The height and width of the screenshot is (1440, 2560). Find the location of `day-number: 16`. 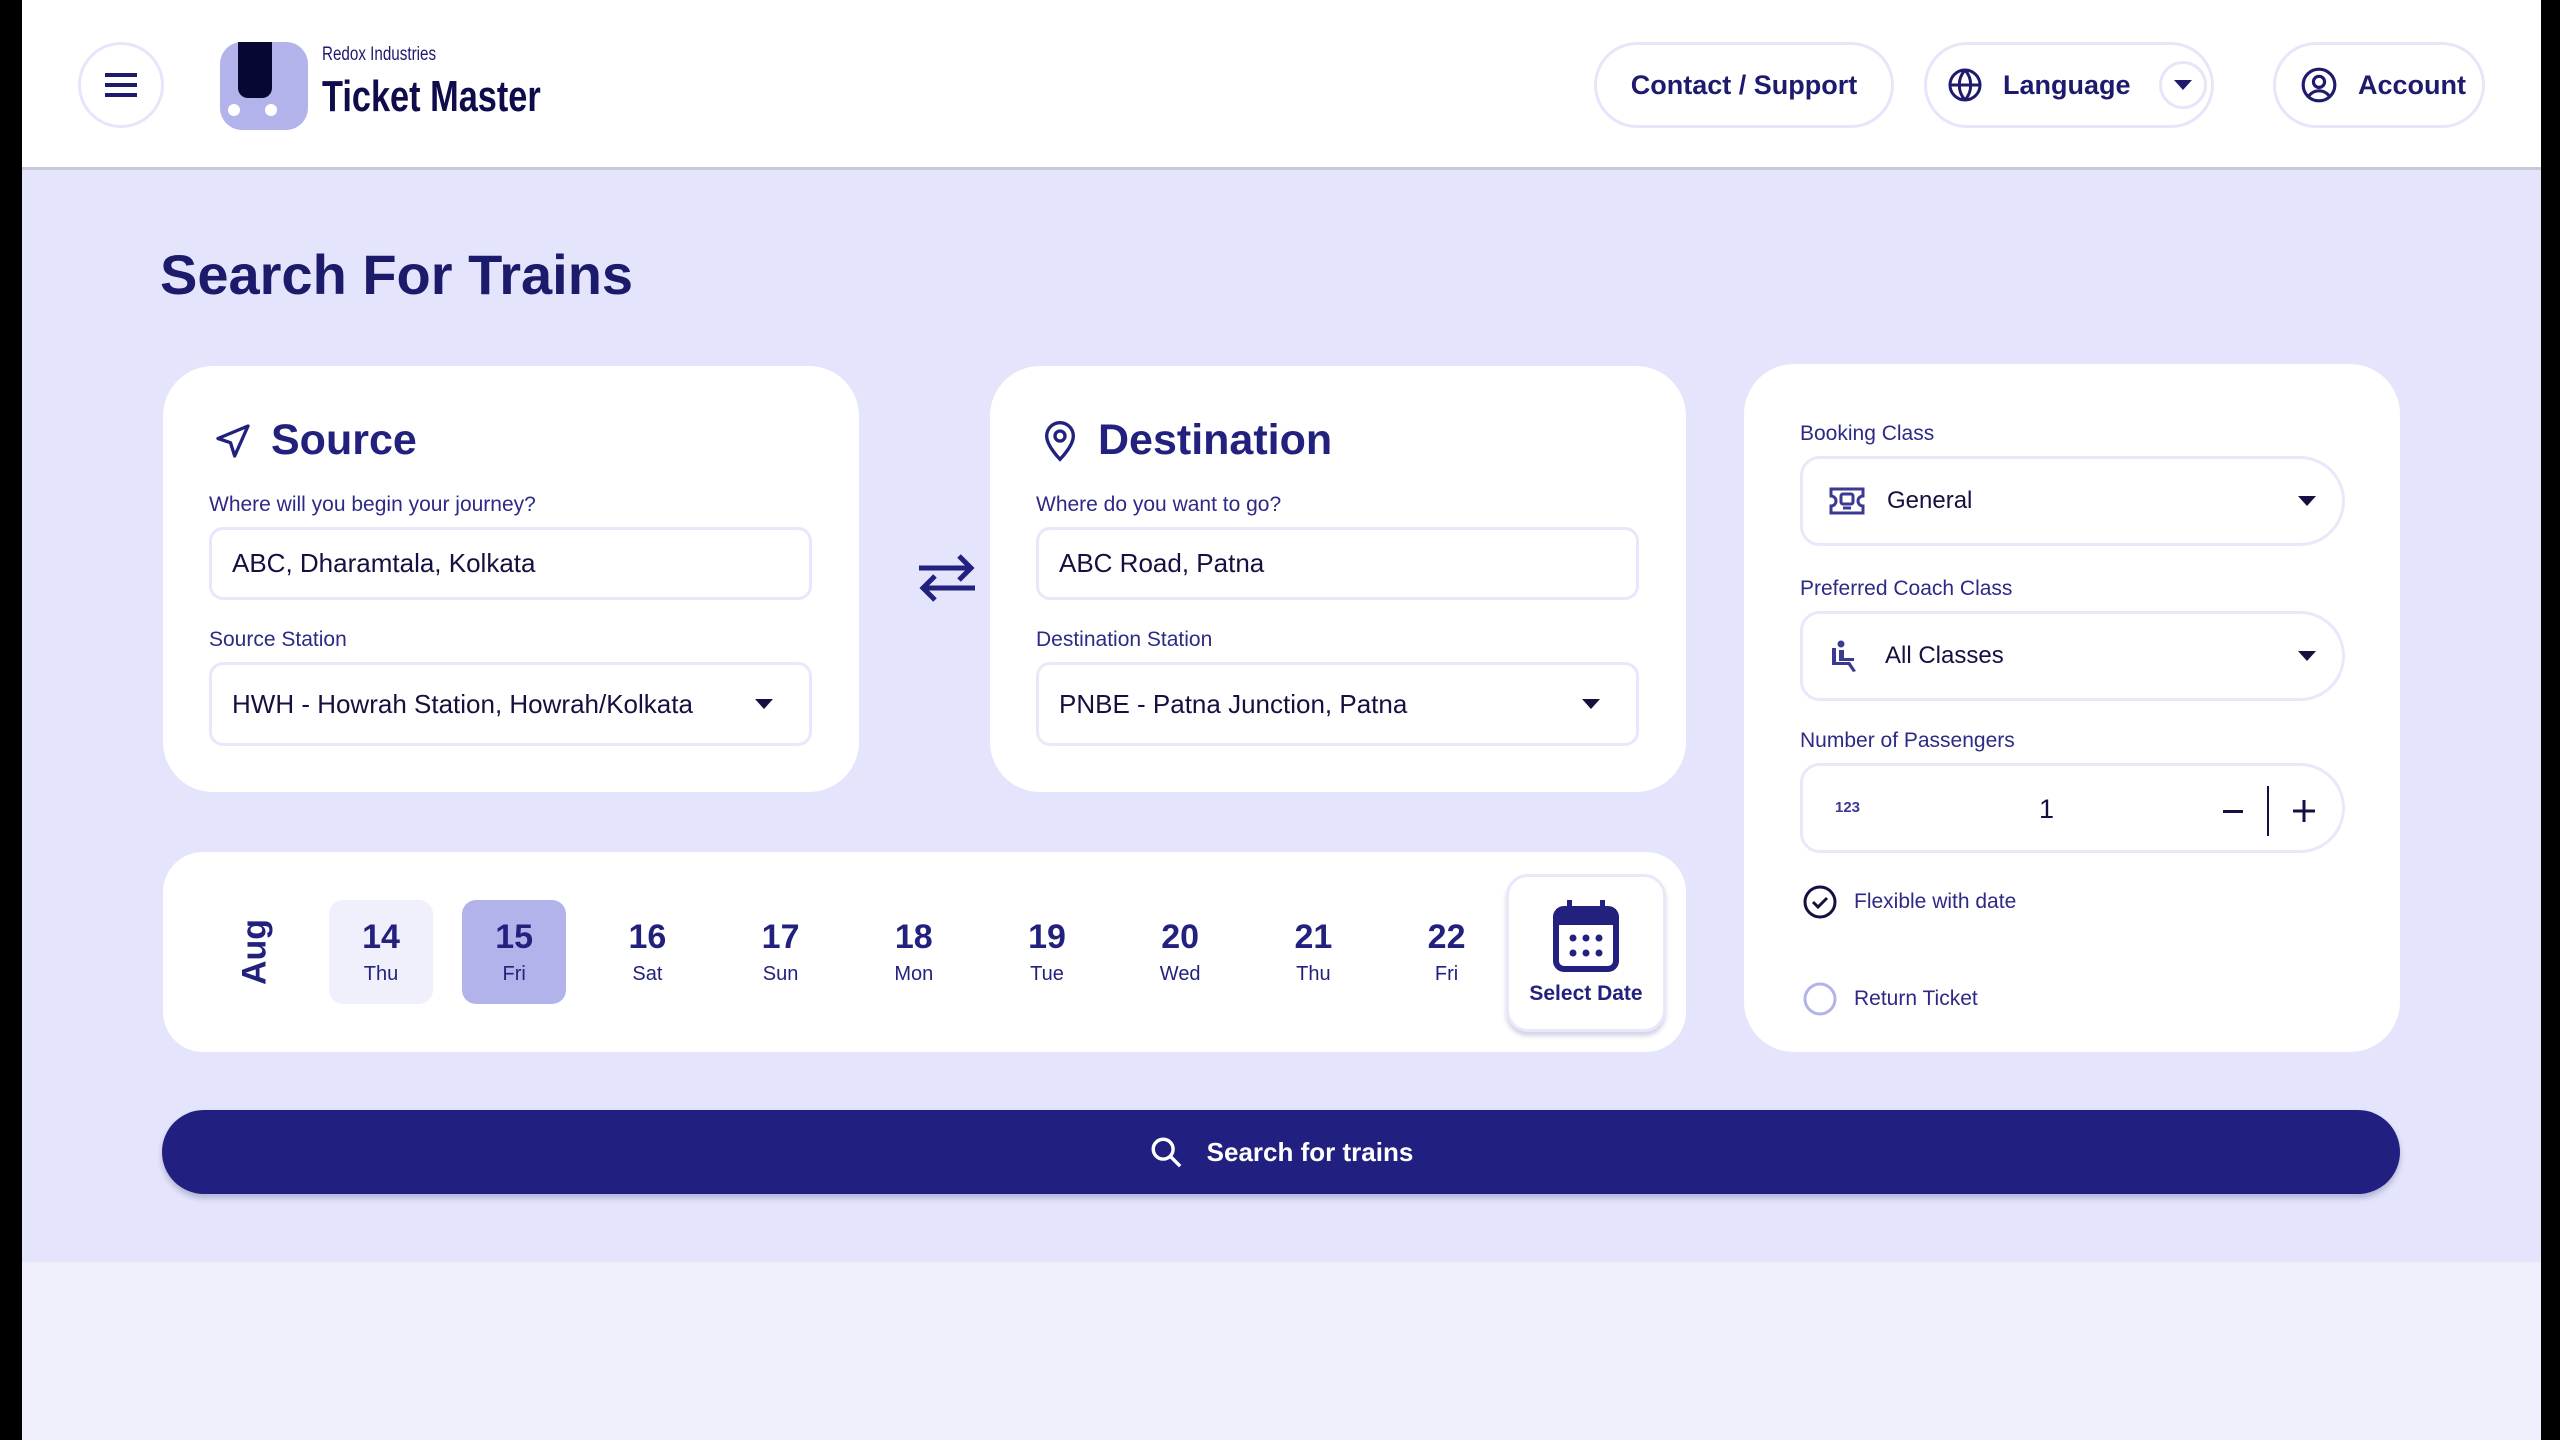

day-number: 16 is located at coordinates (647, 937).